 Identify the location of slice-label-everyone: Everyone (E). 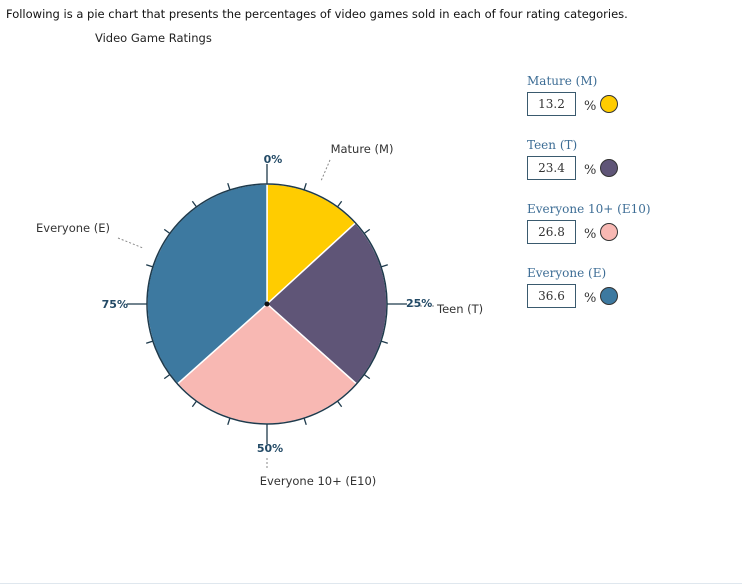
(73, 228).